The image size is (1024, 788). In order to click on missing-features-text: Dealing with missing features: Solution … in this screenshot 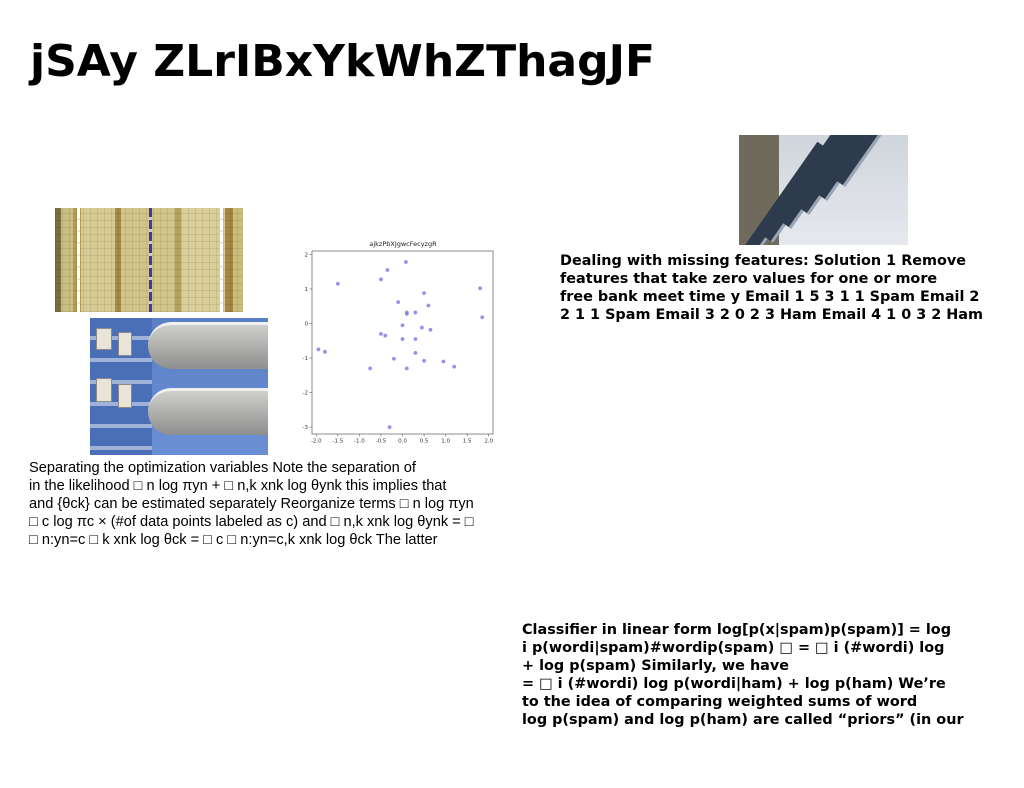, I will do `click(792, 288)`.